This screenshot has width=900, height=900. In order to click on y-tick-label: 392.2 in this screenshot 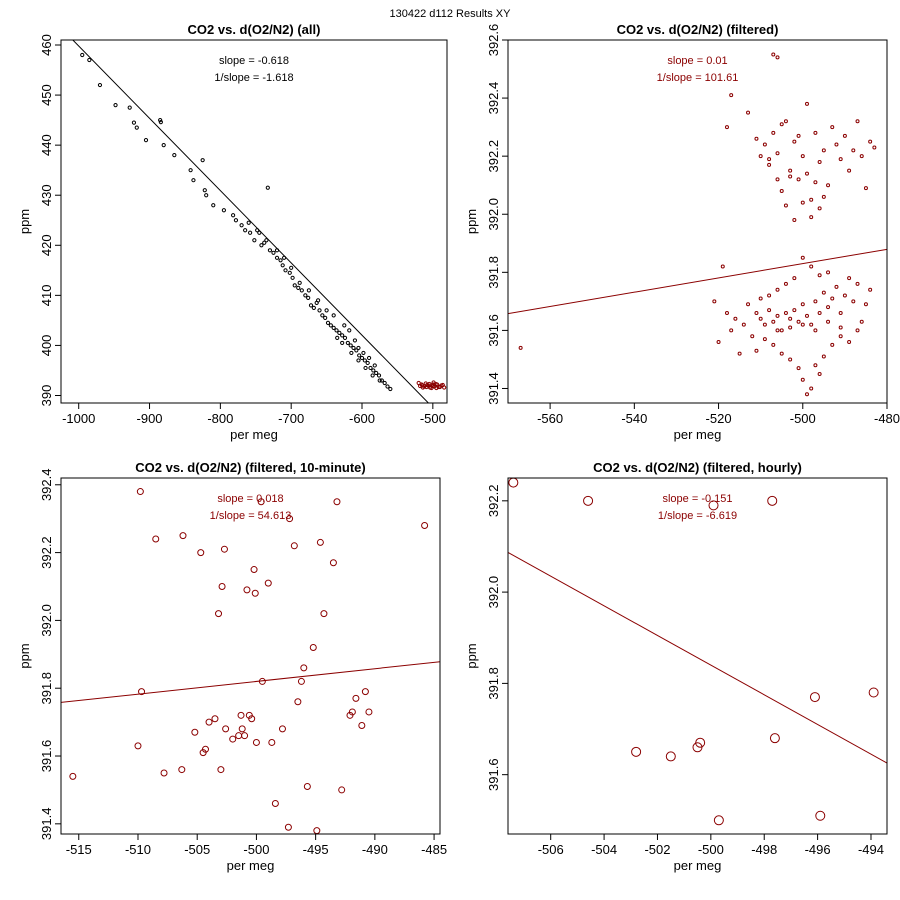, I will do `click(46, 552)`.